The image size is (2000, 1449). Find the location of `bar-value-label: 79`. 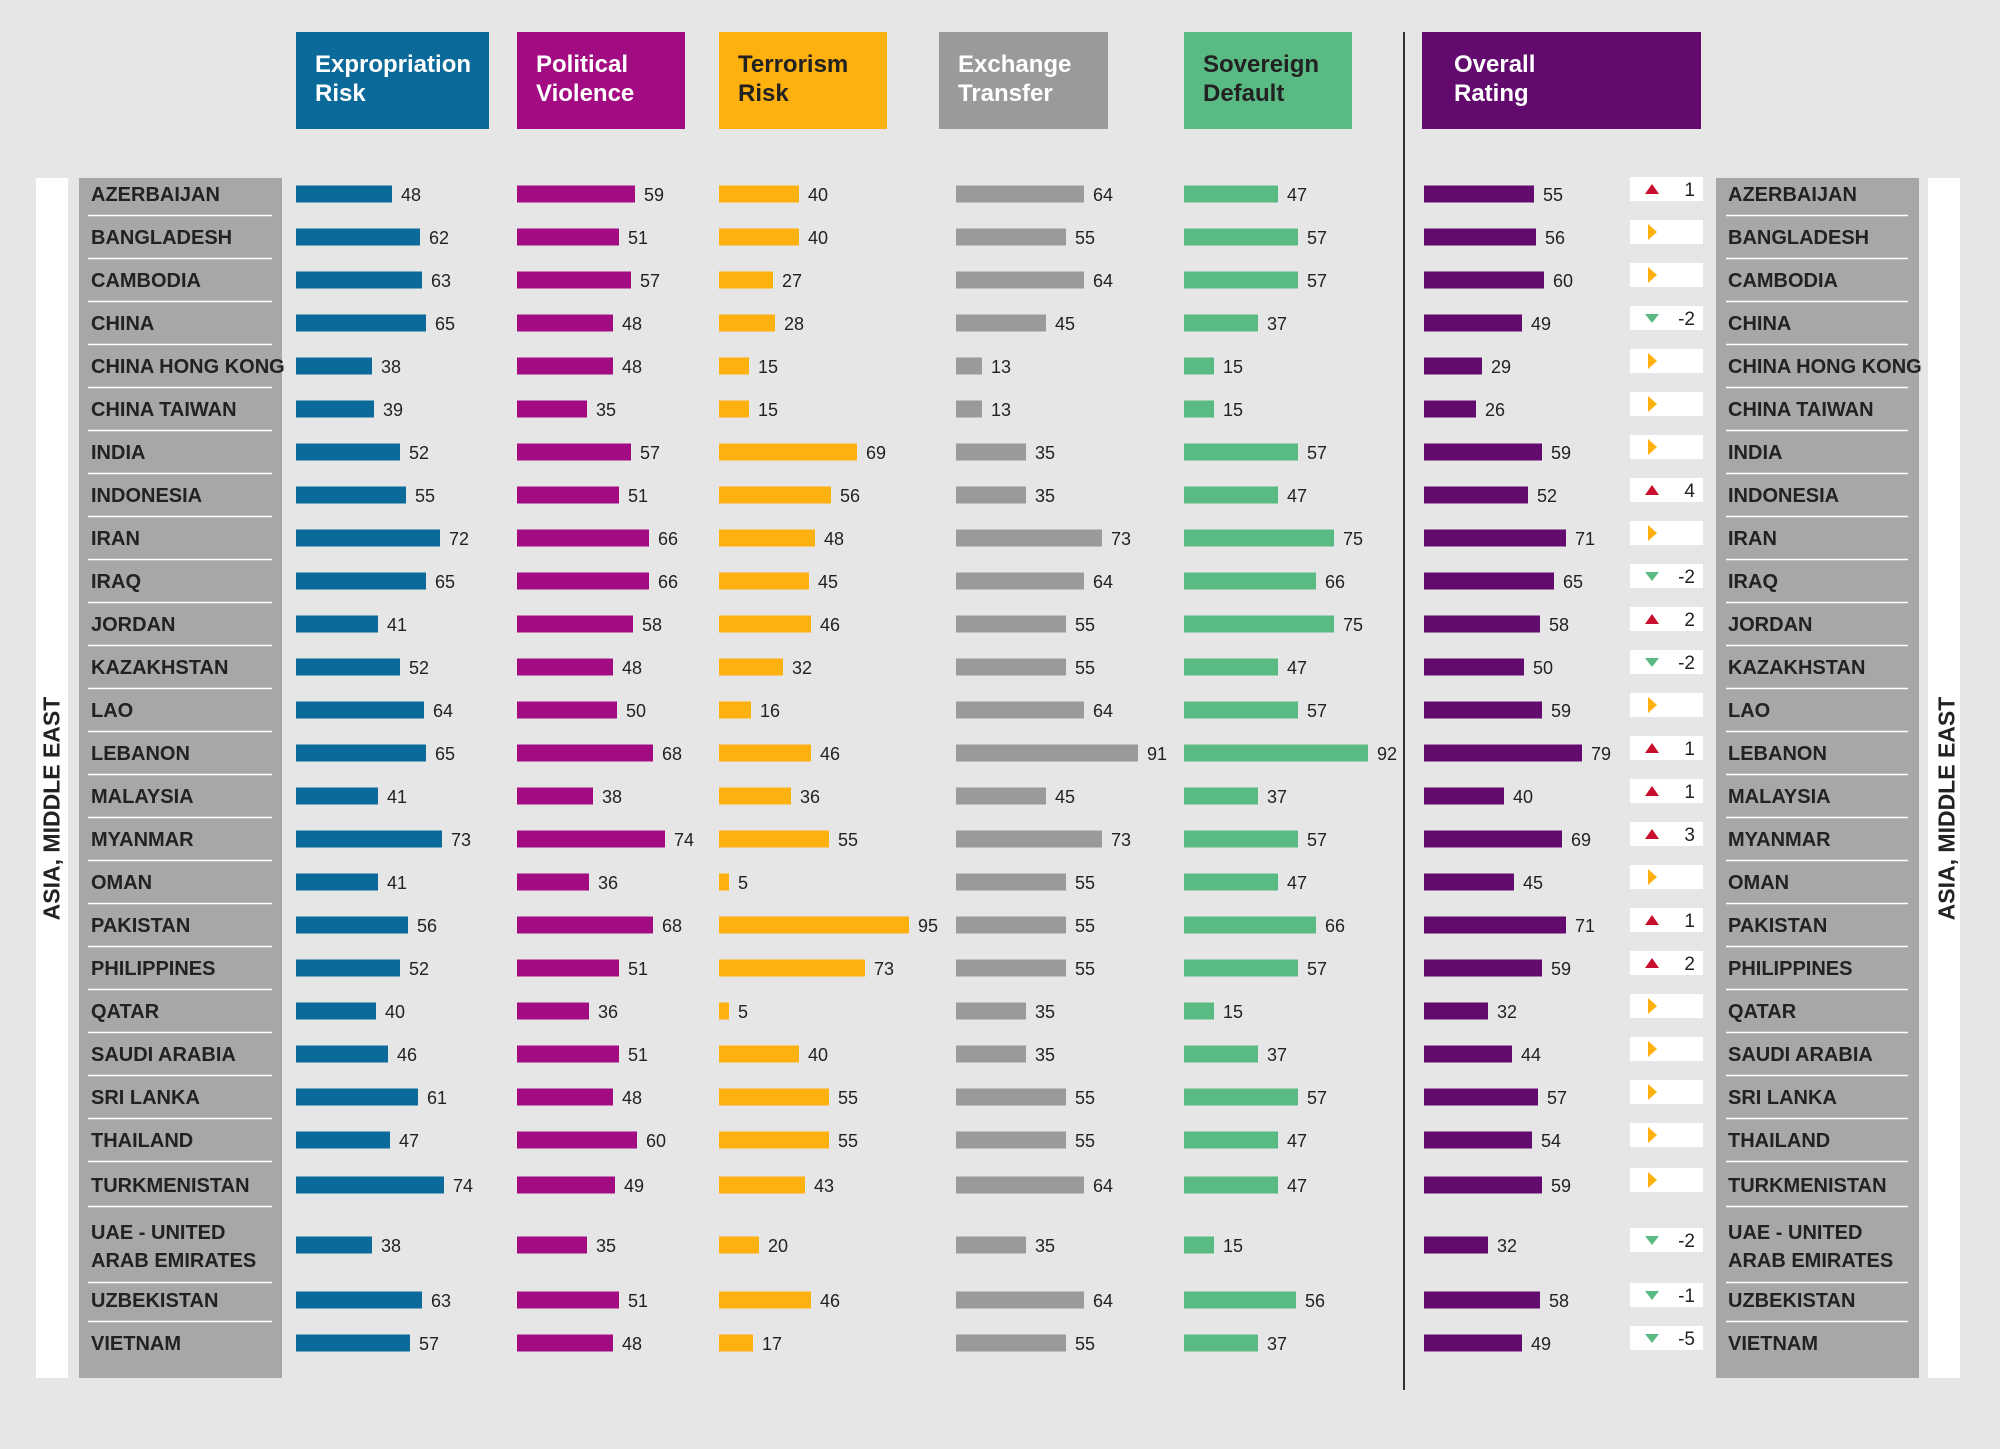

bar-value-label: 79 is located at coordinates (1601, 754).